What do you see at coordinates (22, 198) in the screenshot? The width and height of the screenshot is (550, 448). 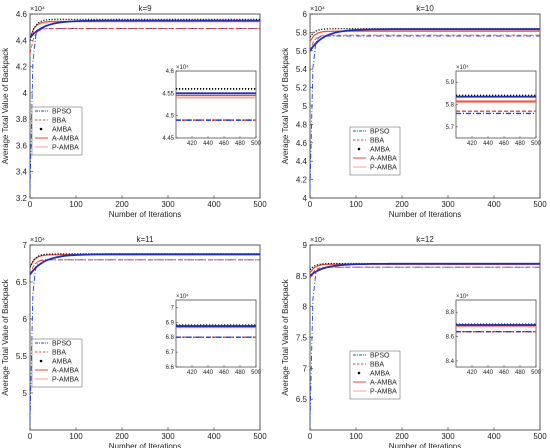 I see `y-tick-label: 3.2` at bounding box center [22, 198].